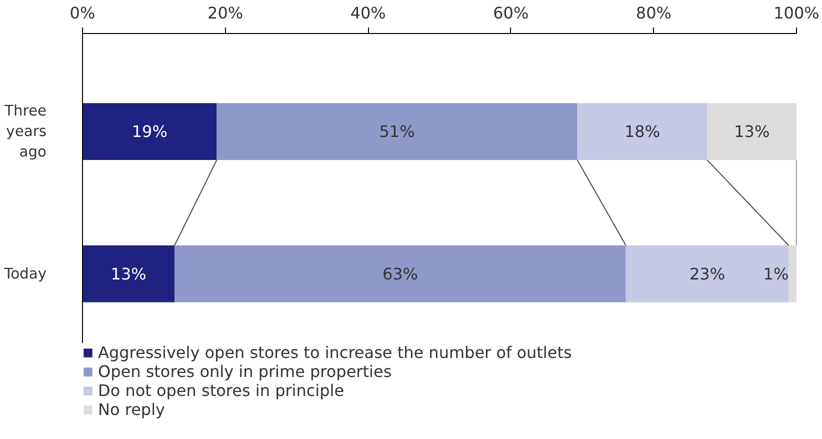  What do you see at coordinates (131, 409) in the screenshot?
I see `legend-label: No reply` at bounding box center [131, 409].